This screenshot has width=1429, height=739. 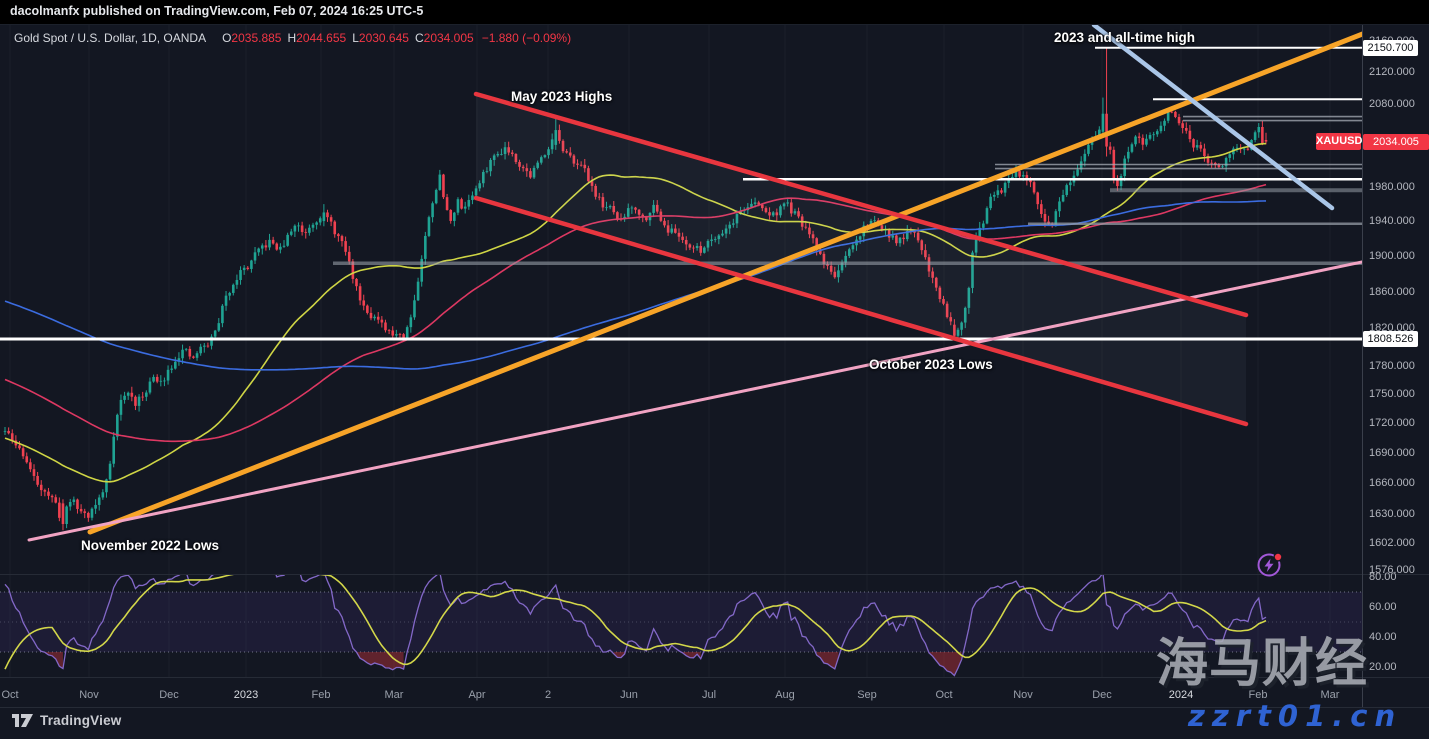 I want to click on price-axis-label: 1602.000, so click(x=1392, y=542).